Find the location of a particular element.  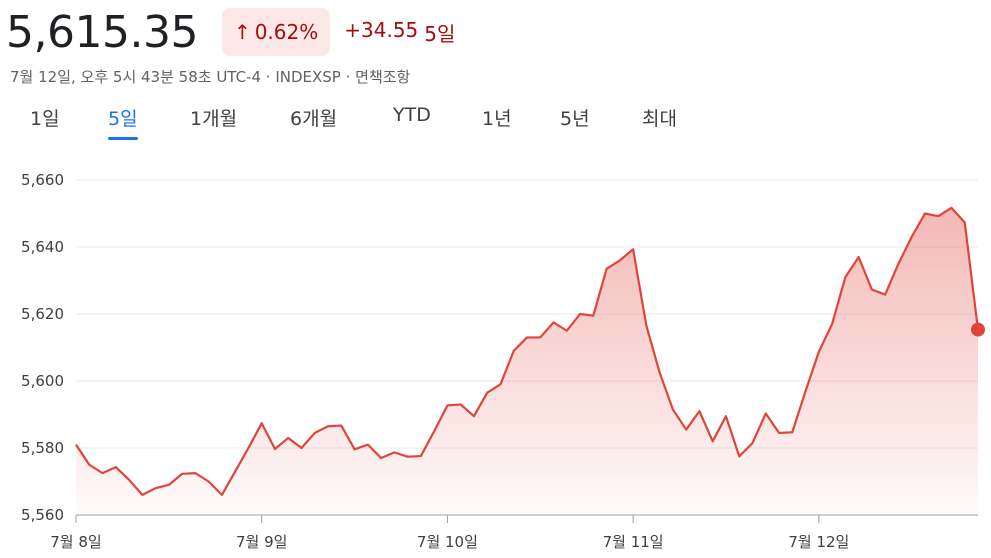

x-tick-label: 7월 11일 is located at coordinates (633, 542).